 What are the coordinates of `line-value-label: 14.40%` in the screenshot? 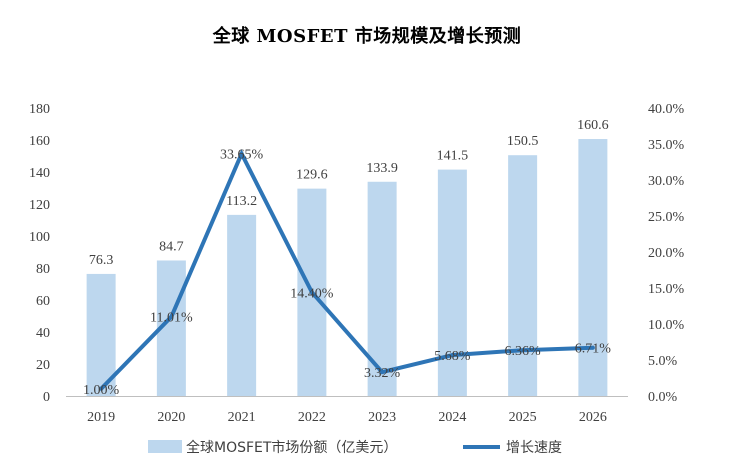 It's located at (312, 293).